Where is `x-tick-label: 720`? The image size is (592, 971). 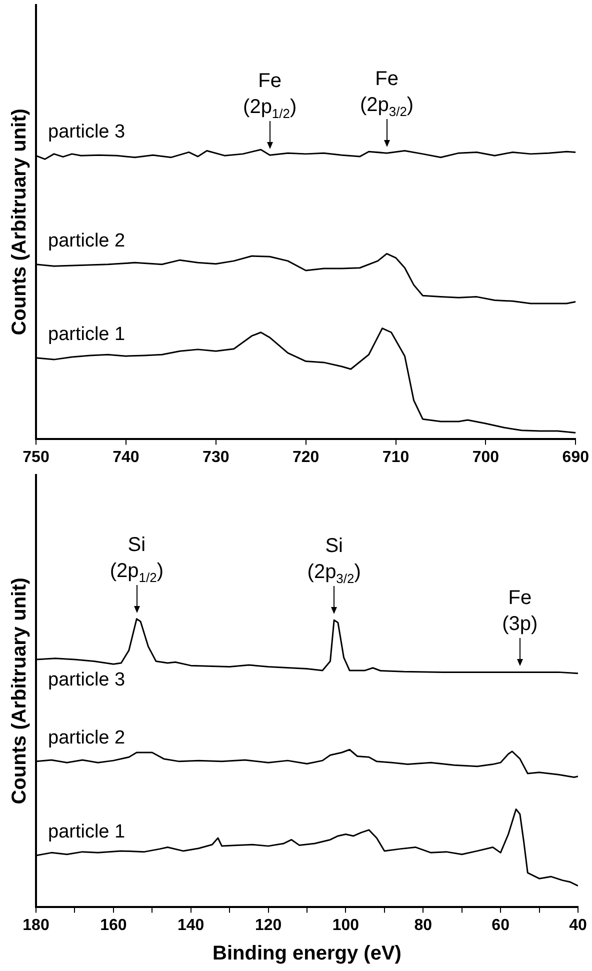
x-tick-label: 720 is located at coordinates (306, 457).